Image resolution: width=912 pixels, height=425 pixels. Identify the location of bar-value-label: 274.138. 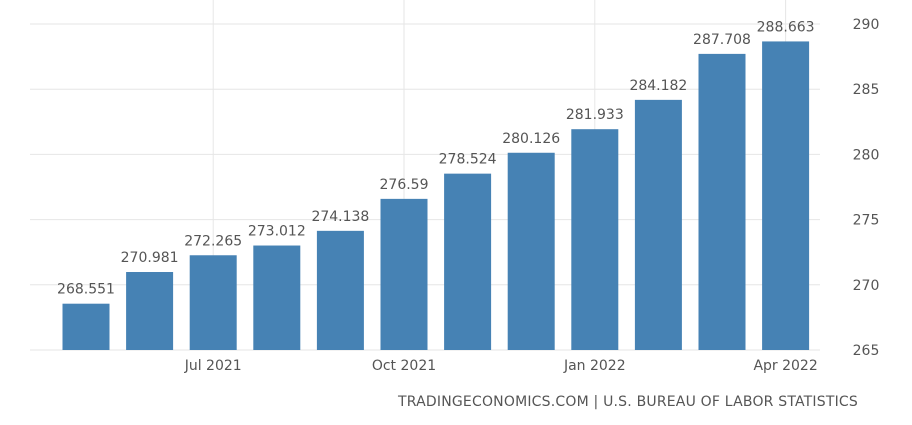
(340, 217).